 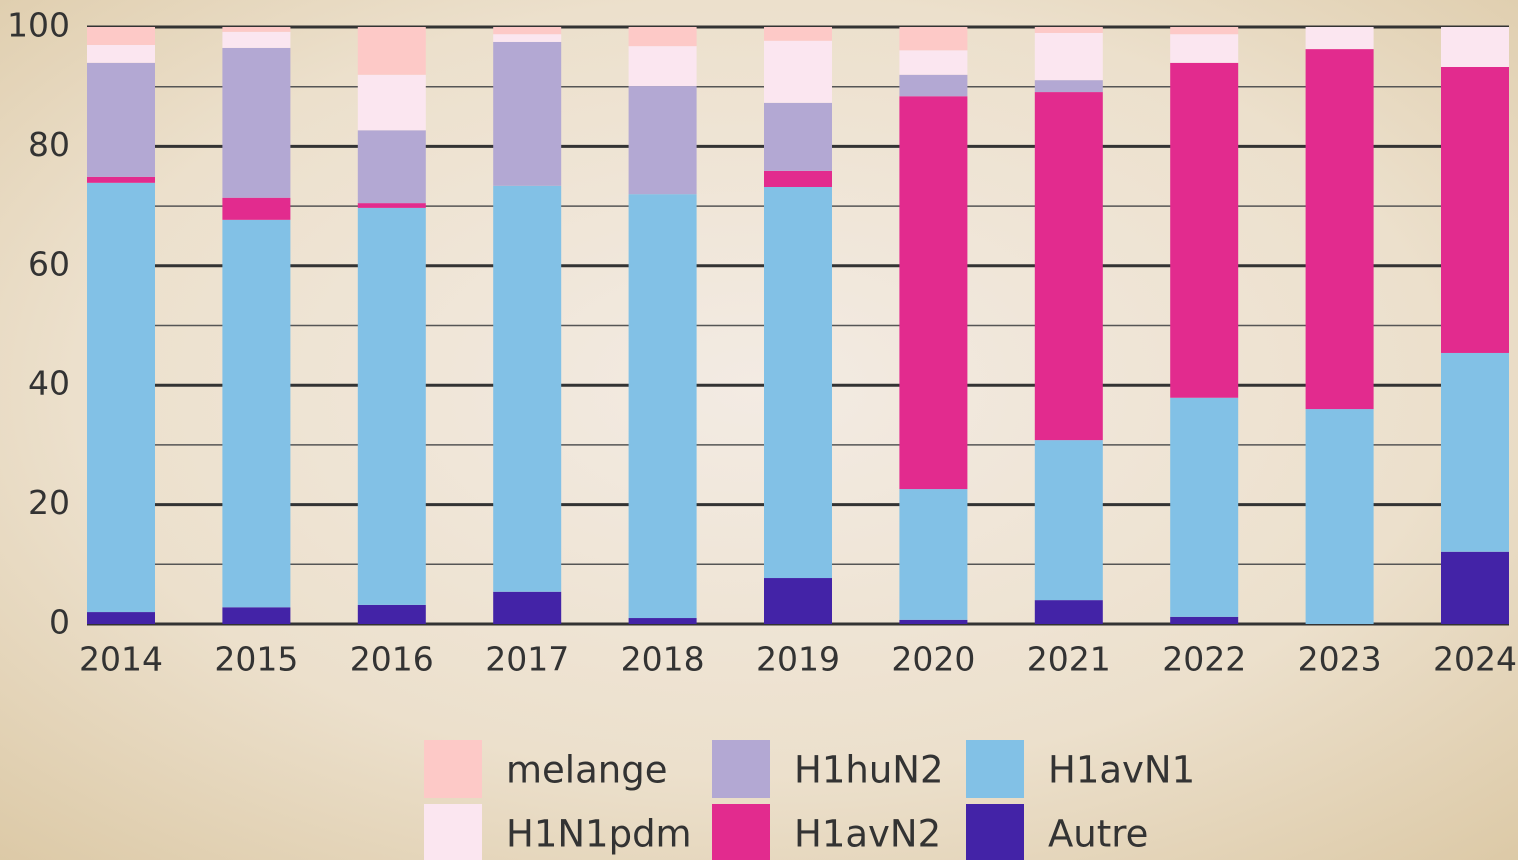 I want to click on legend-label: H1avN1, so click(x=1121, y=770).